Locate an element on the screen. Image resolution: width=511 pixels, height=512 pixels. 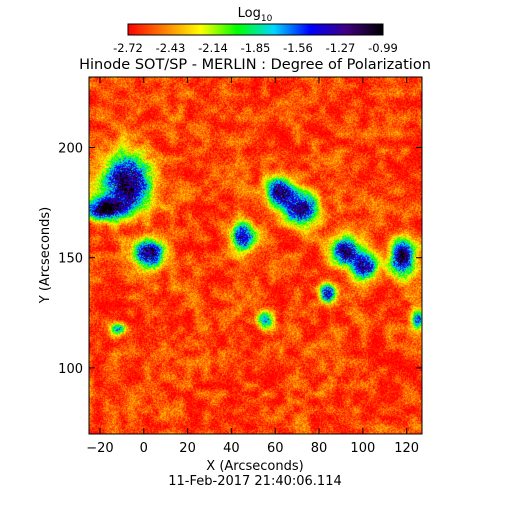
colorbar-frame is located at coordinates (255, 29).